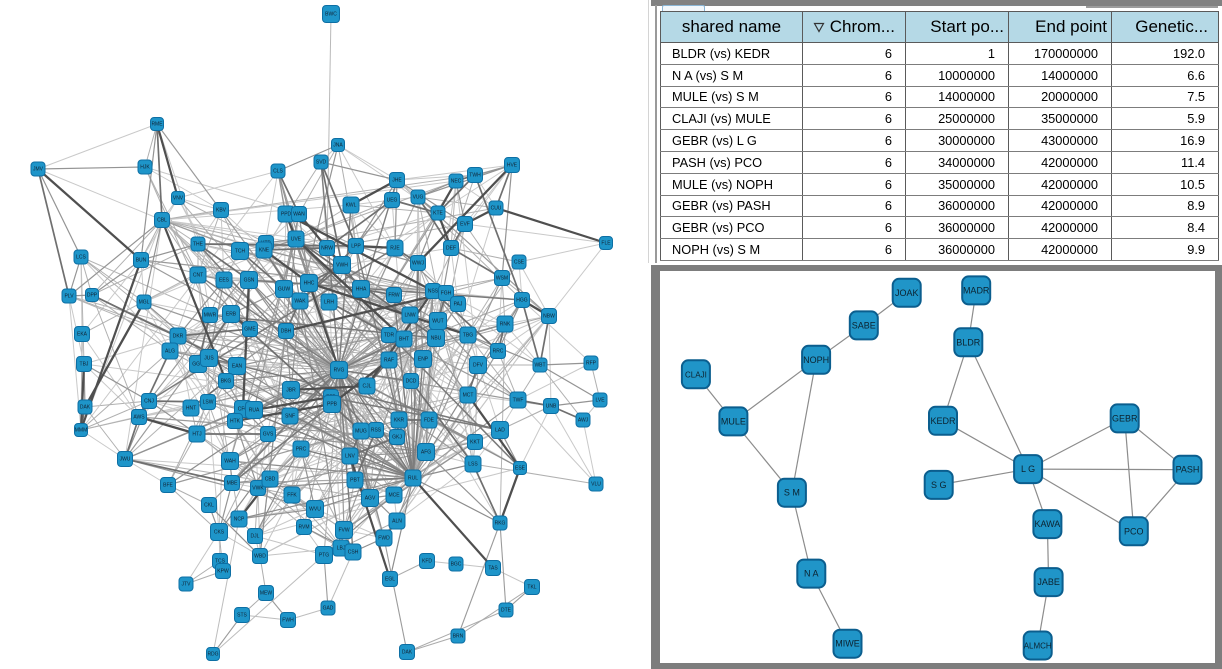 This screenshot has width=1222, height=669. Describe the element at coordinates (315, 510) in the screenshot. I see `svg-text: WVU` at that location.